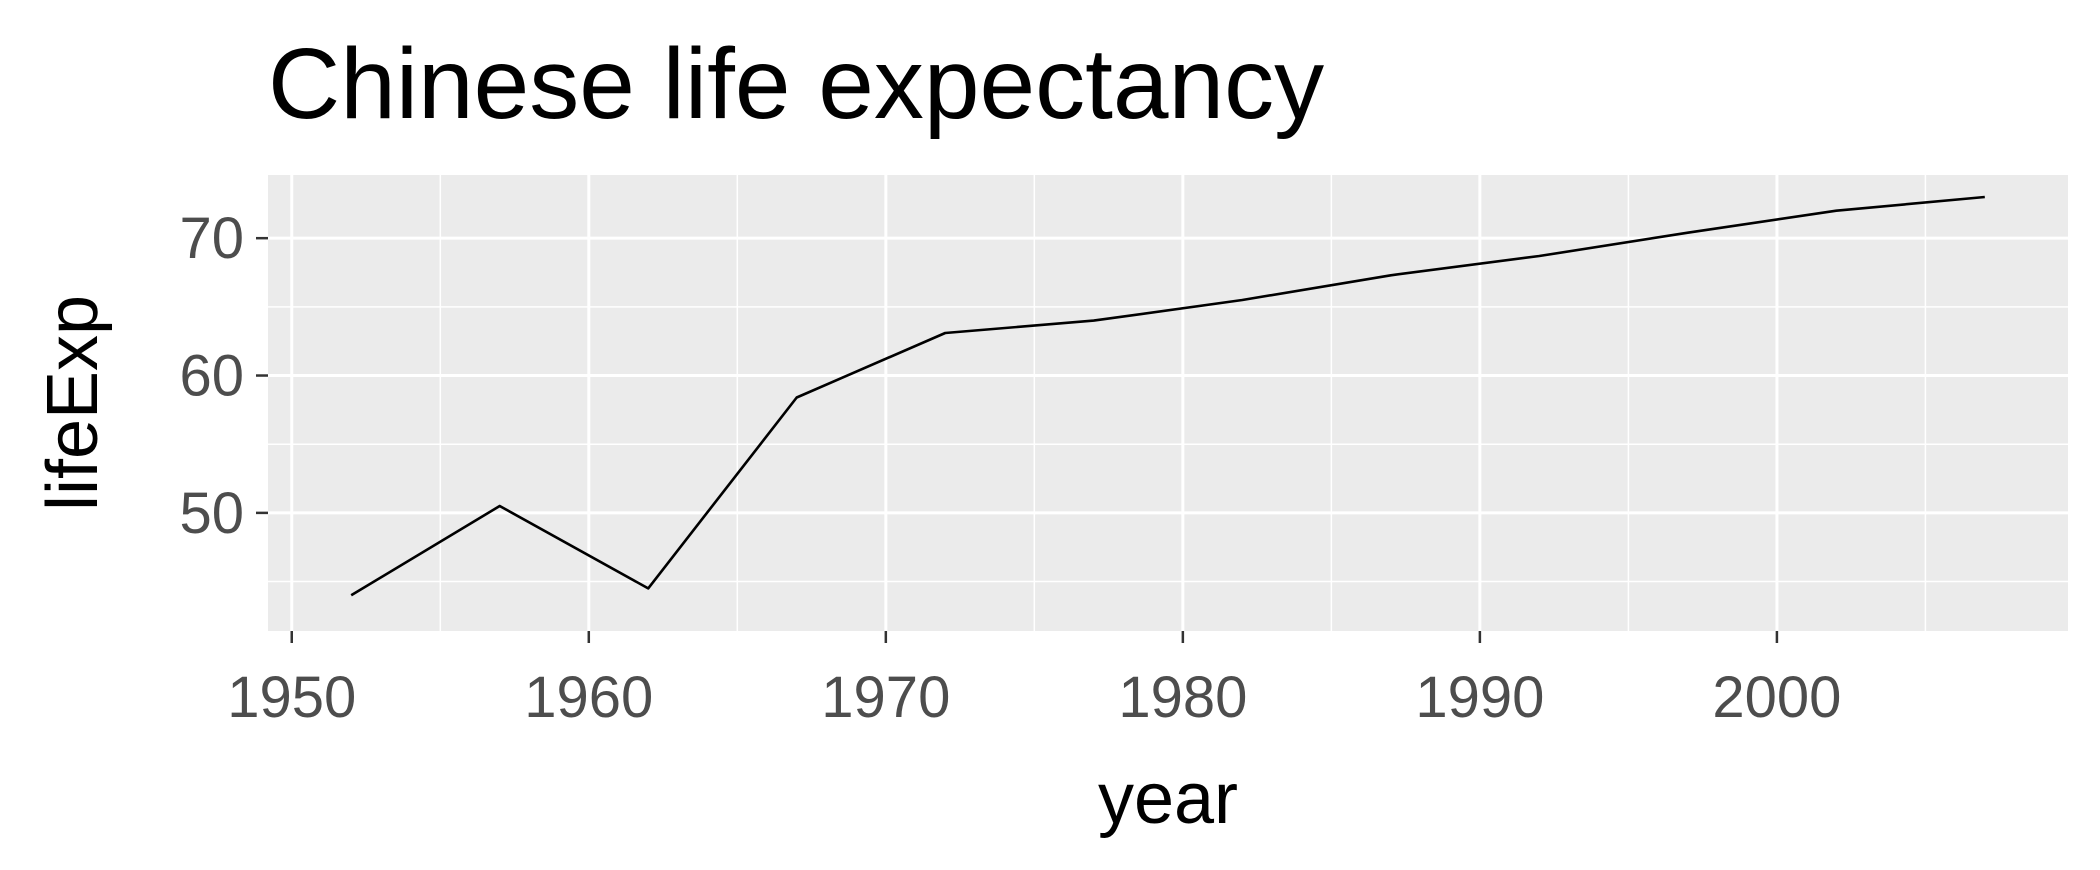  Describe the element at coordinates (1479, 697) in the screenshot. I see `x-tick-label: 1990` at that location.